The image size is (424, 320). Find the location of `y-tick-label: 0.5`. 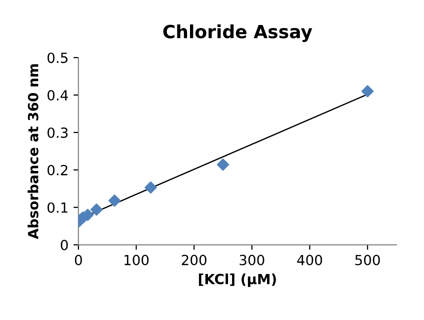

y-tick-label: 0.5 is located at coordinates (58, 58).